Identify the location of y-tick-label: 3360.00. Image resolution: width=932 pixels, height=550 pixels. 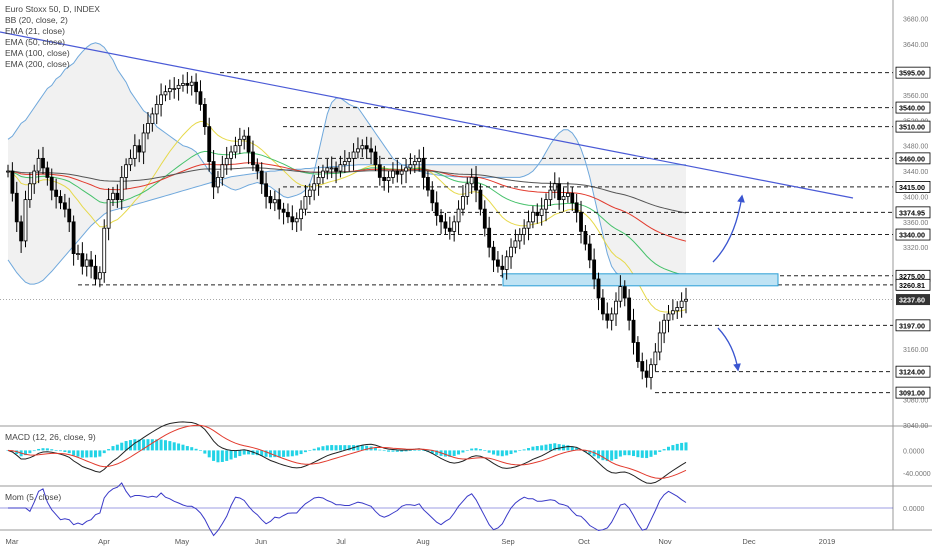
(915, 223).